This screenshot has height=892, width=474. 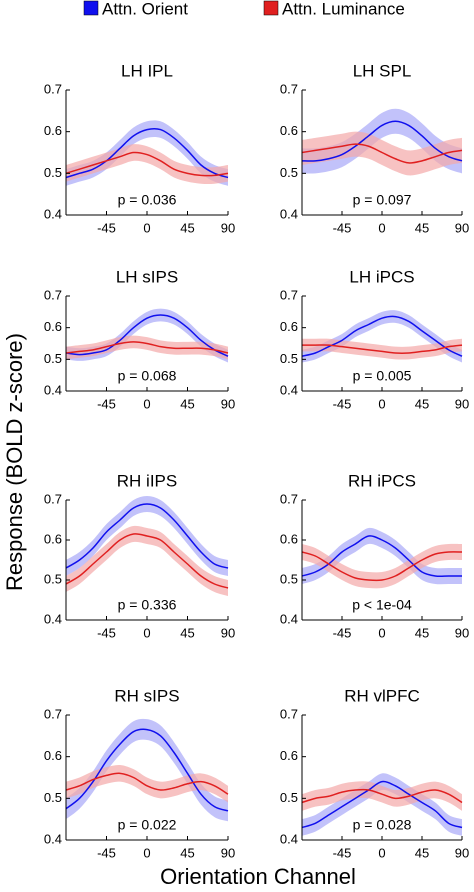 I want to click on panel-title: RH iIPS, so click(x=147, y=480).